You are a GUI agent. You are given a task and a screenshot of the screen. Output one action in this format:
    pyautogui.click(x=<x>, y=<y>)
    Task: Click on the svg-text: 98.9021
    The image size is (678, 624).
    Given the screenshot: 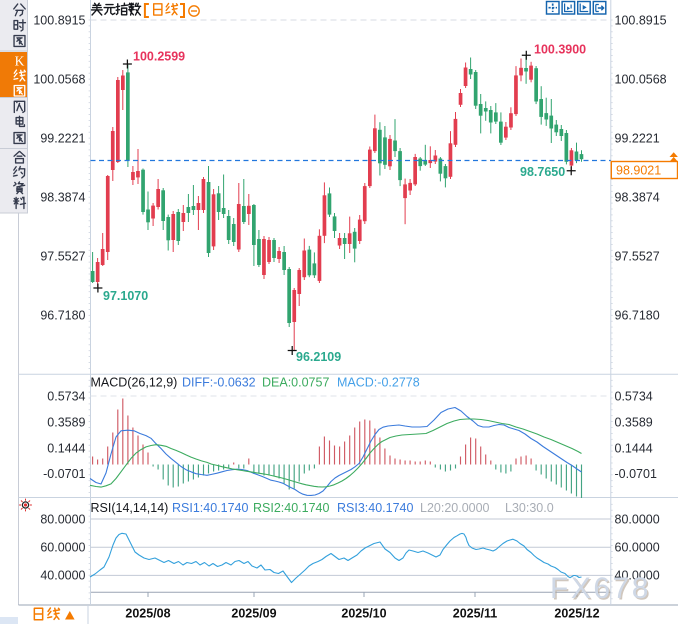 What is the action you would take?
    pyautogui.click(x=638, y=171)
    